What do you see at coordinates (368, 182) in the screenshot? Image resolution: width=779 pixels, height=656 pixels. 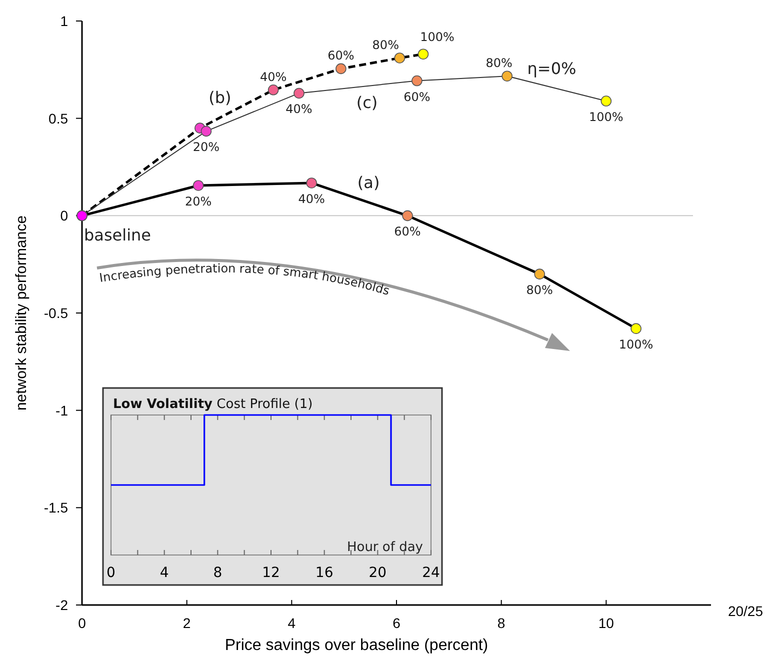 I see `series-label: (a)` at bounding box center [368, 182].